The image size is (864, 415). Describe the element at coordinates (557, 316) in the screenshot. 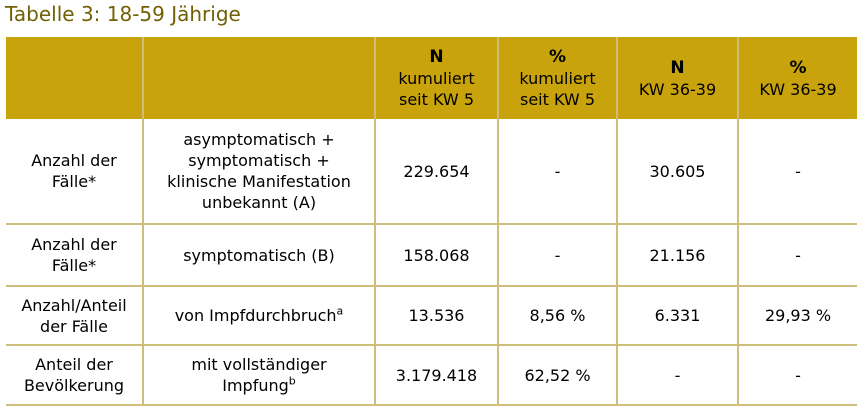

I see `value-cell: 8,56 %` at that location.